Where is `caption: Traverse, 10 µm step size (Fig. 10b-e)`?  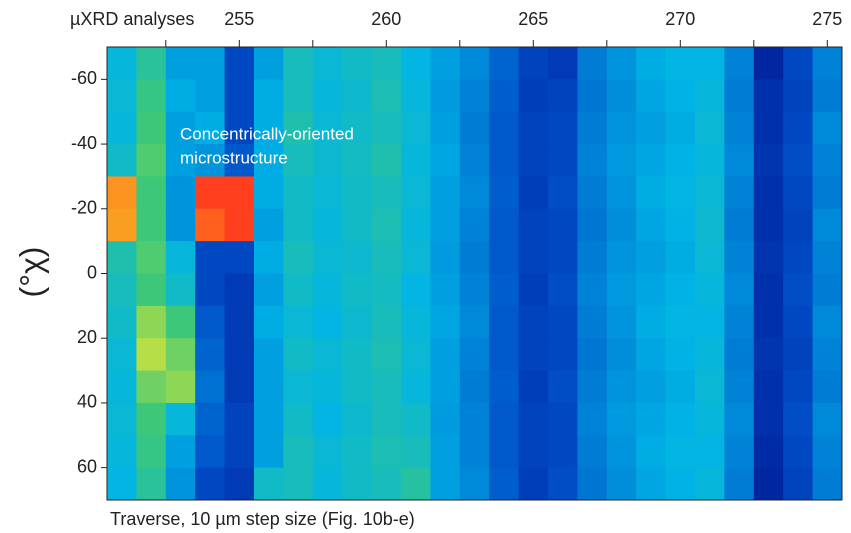 caption: Traverse, 10 µm step size (Fig. 10b-e) is located at coordinates (262, 519).